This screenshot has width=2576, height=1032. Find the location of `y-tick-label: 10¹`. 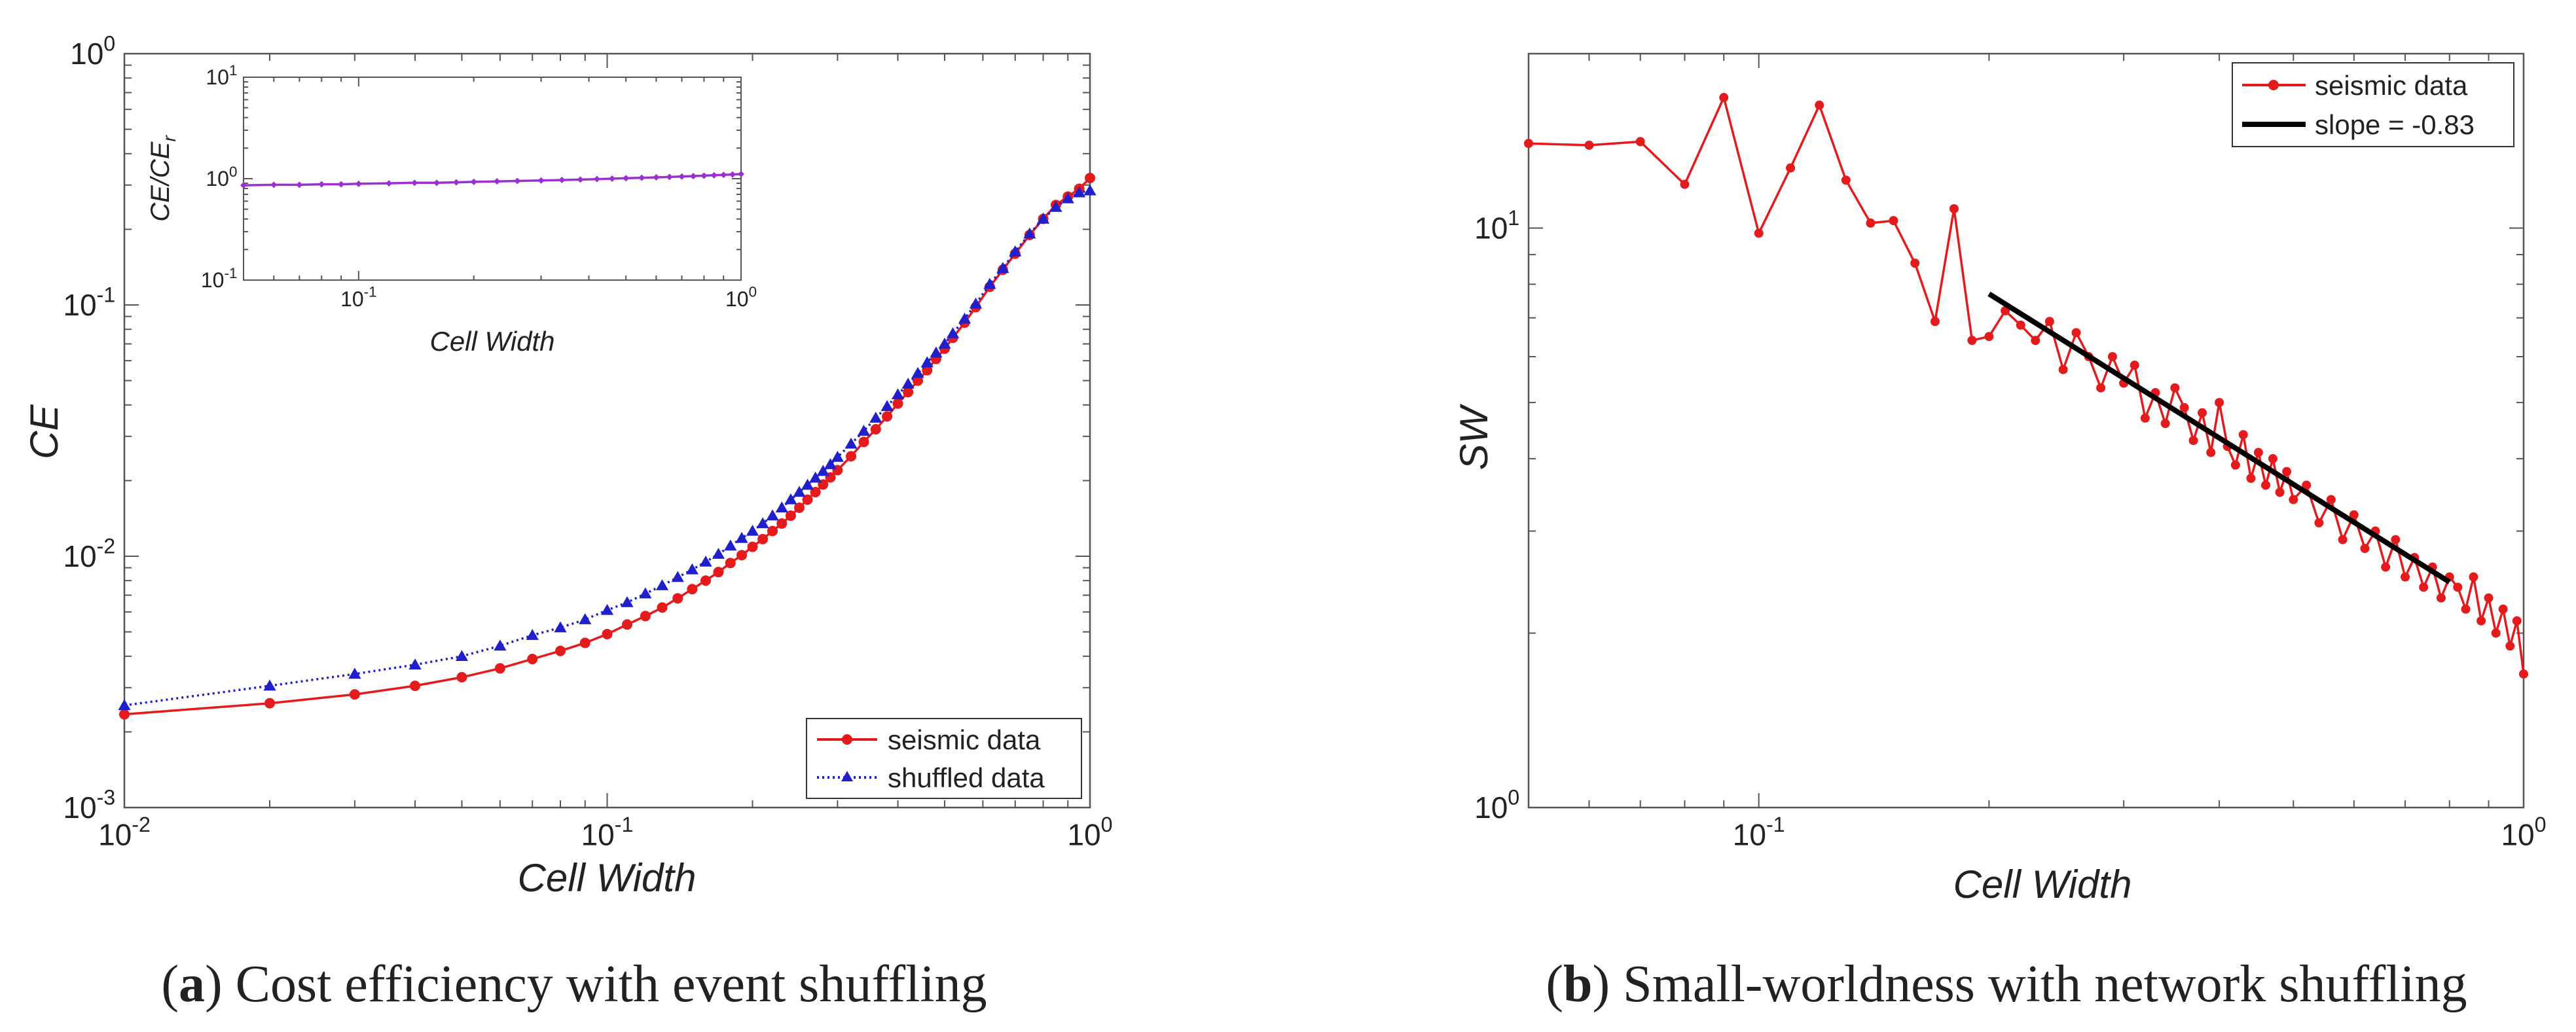

y-tick-label: 10¹ is located at coordinates (1496, 225).